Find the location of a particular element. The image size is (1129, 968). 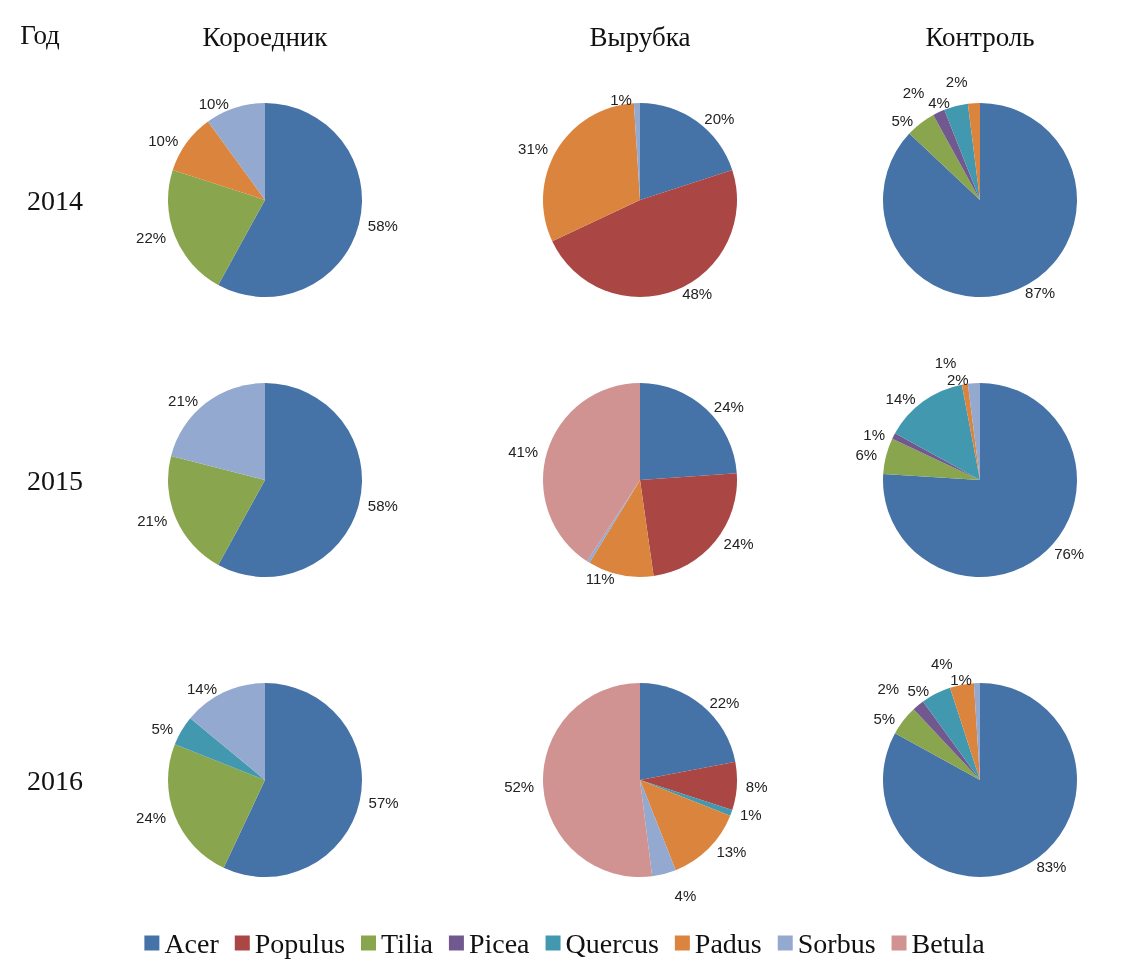

legend-label: Tilia is located at coordinates (407, 943).